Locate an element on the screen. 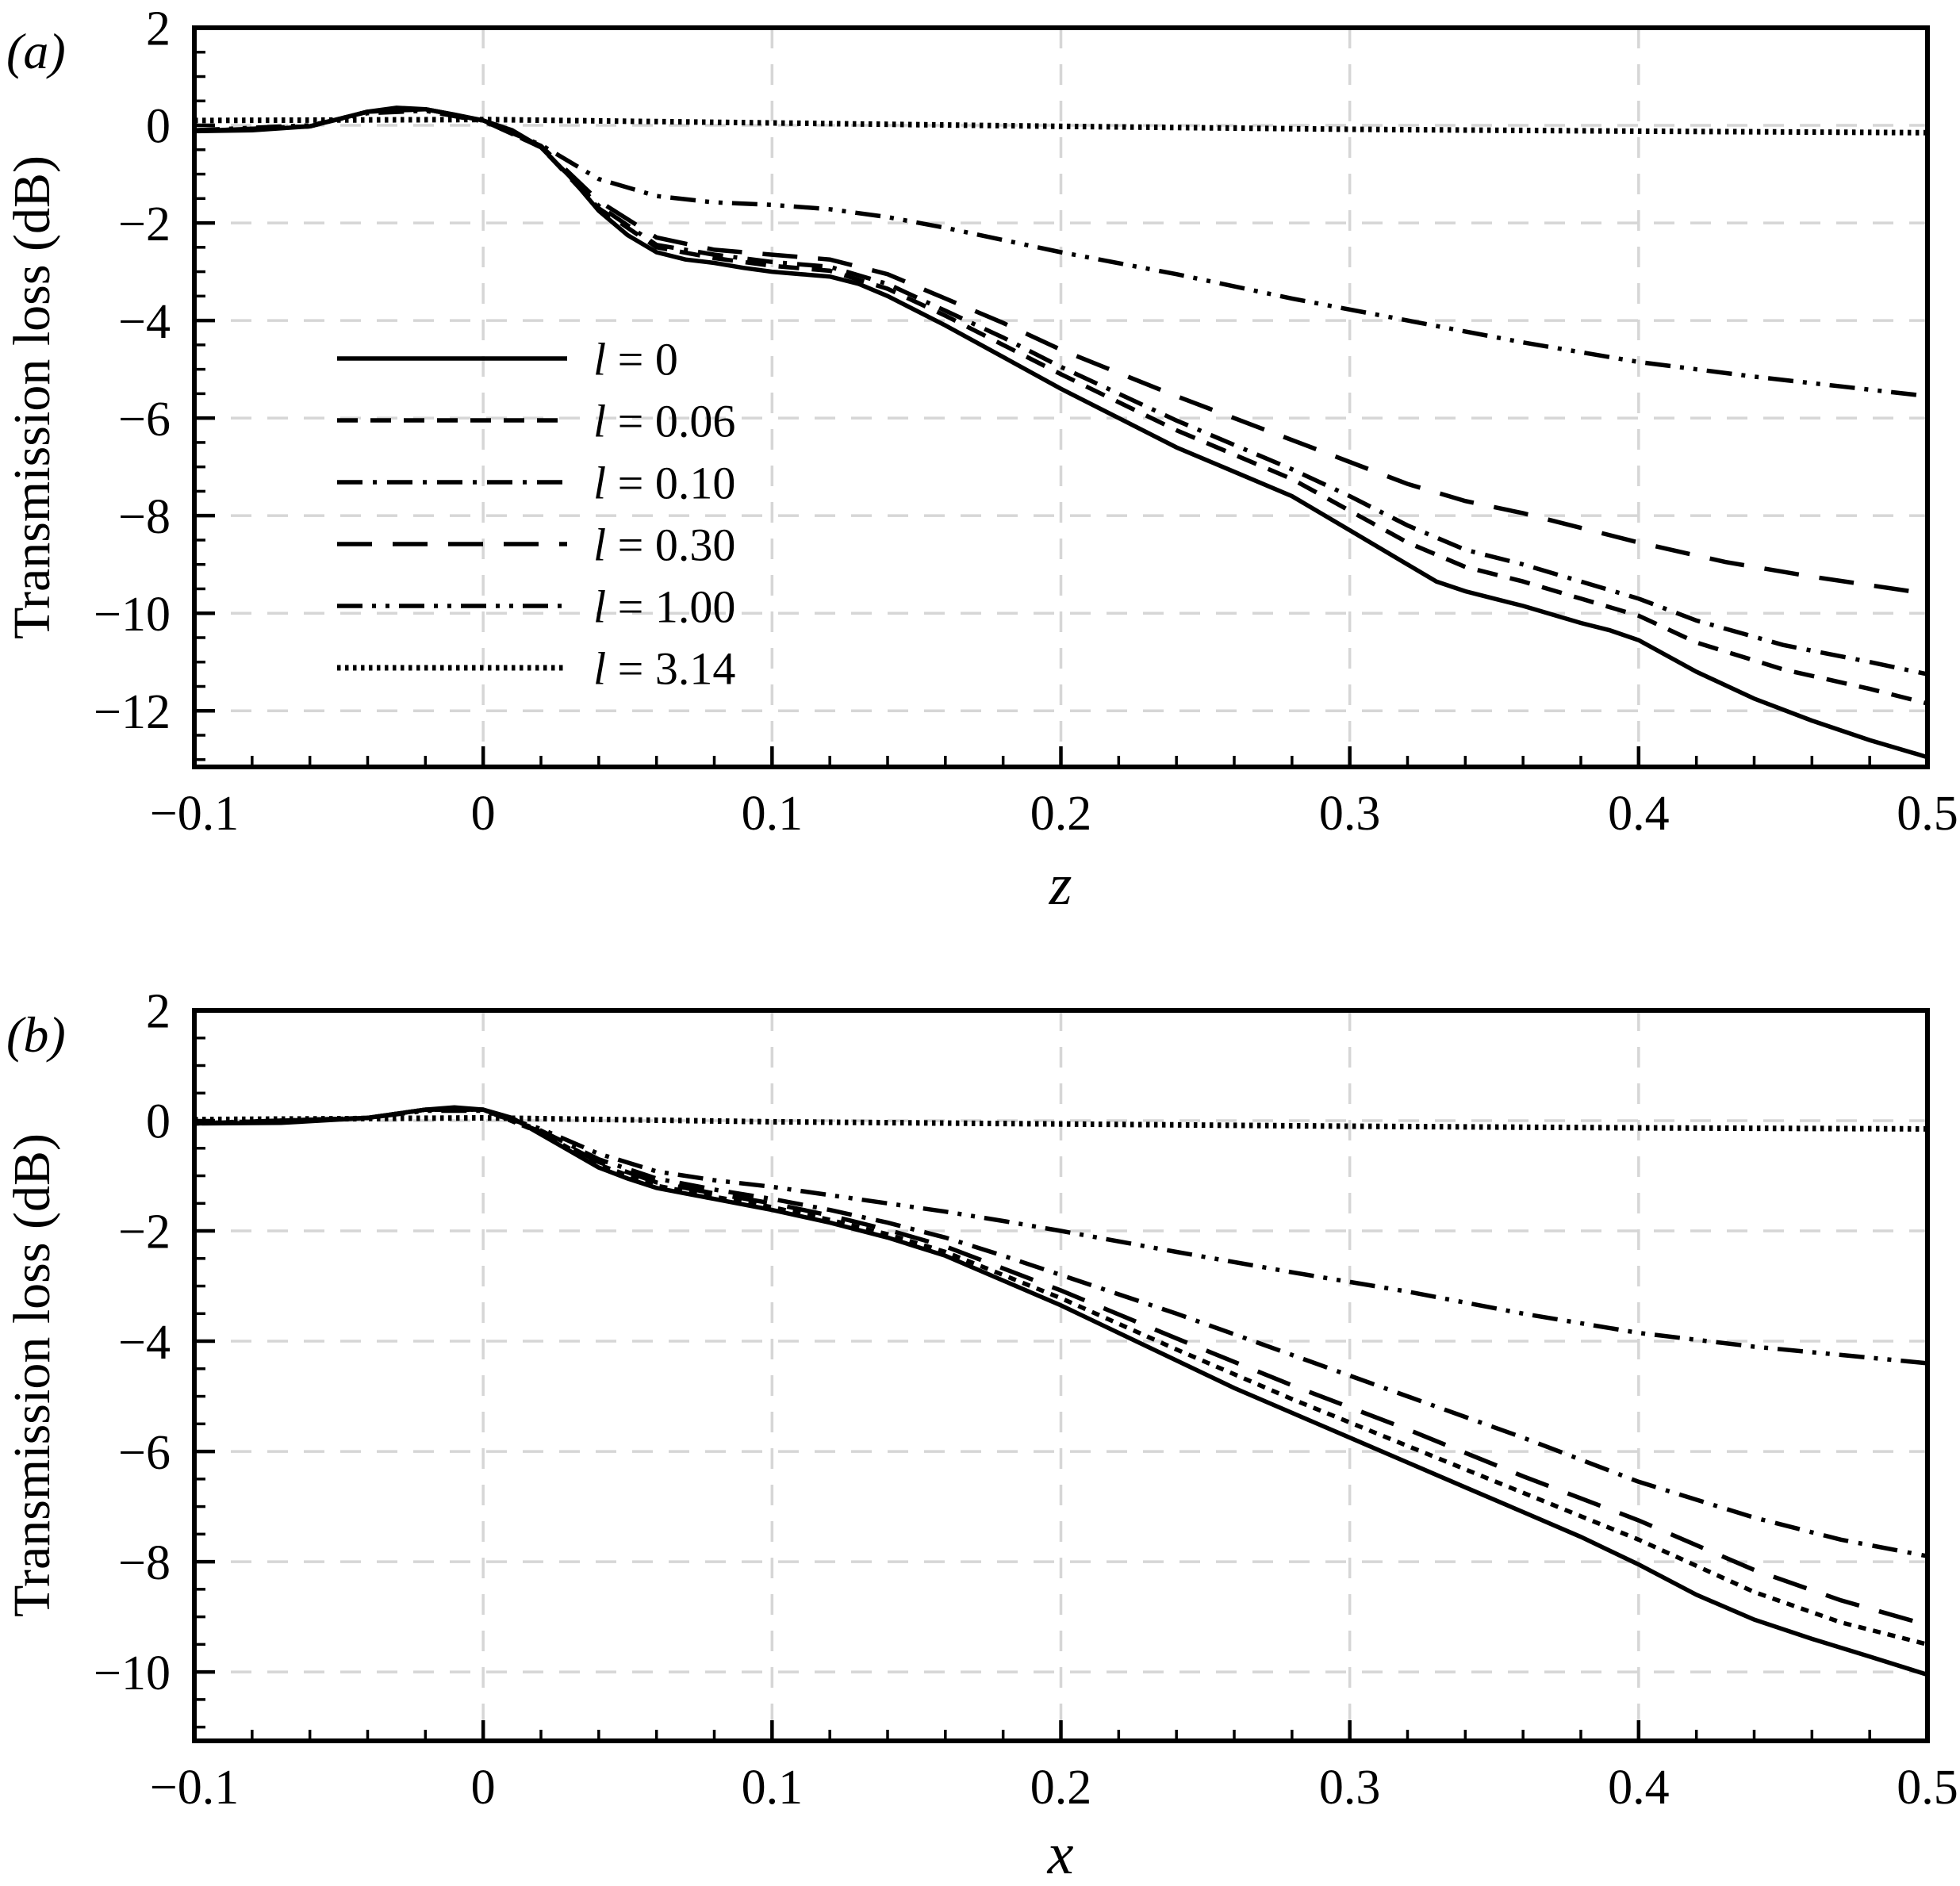  legend-label: l = 0.10 is located at coordinates (664, 483).